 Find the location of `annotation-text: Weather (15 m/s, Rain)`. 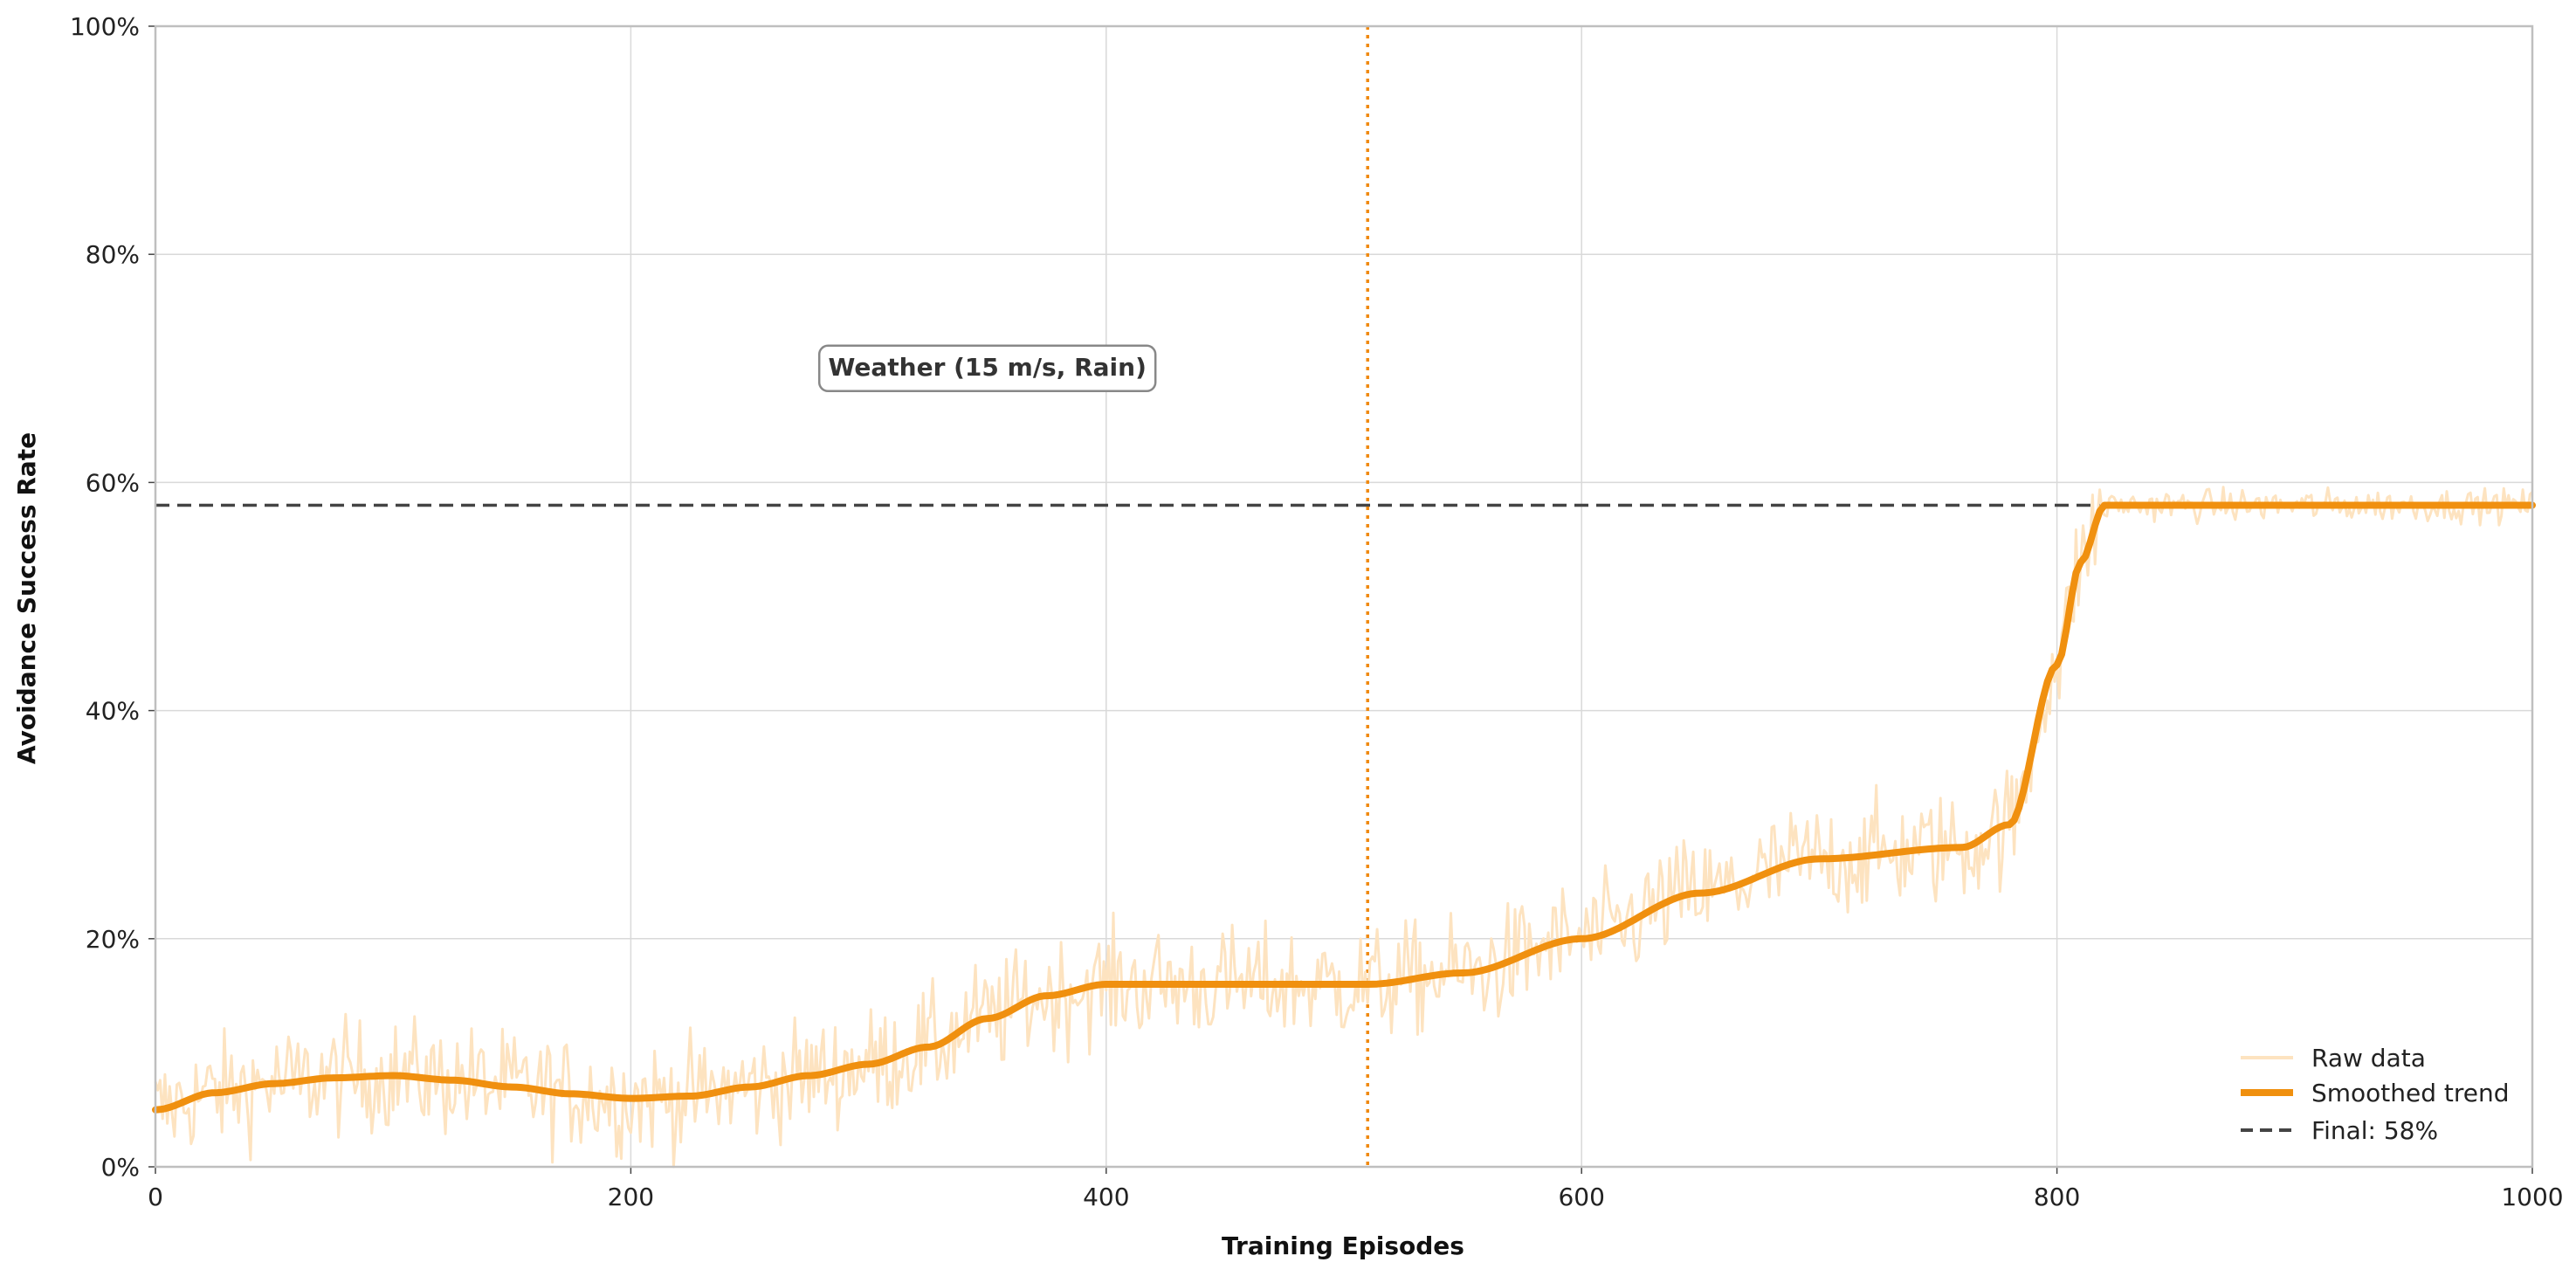

annotation-text: Weather (15 m/s, Rain) is located at coordinates (988, 367).